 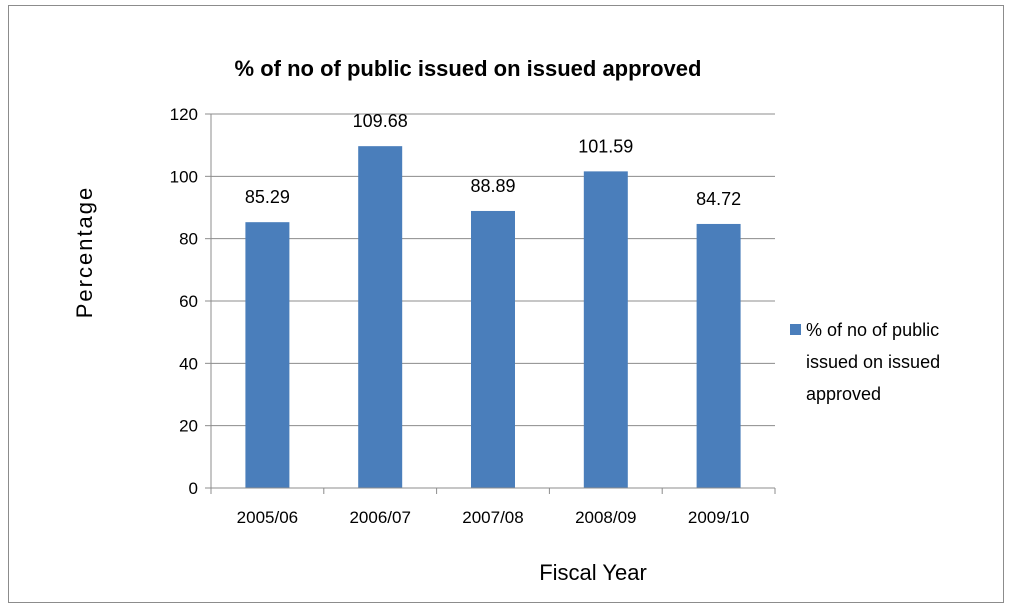 I want to click on data-label: 84.72, so click(x=718, y=199).